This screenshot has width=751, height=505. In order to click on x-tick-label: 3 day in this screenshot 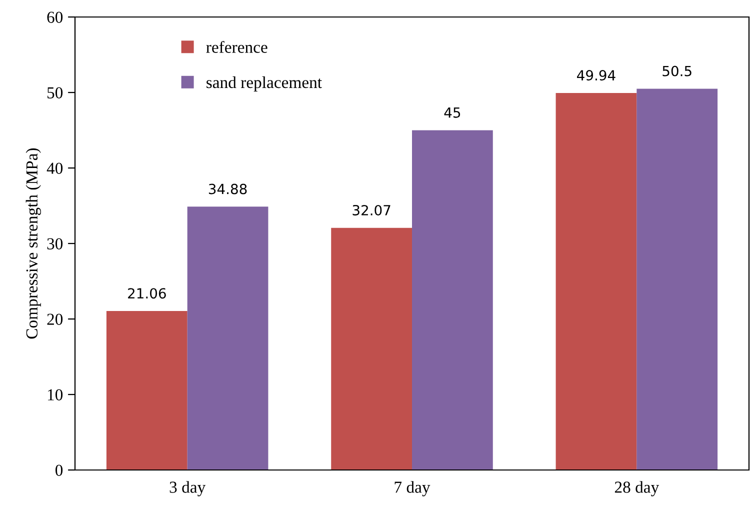, I will do `click(188, 488)`.